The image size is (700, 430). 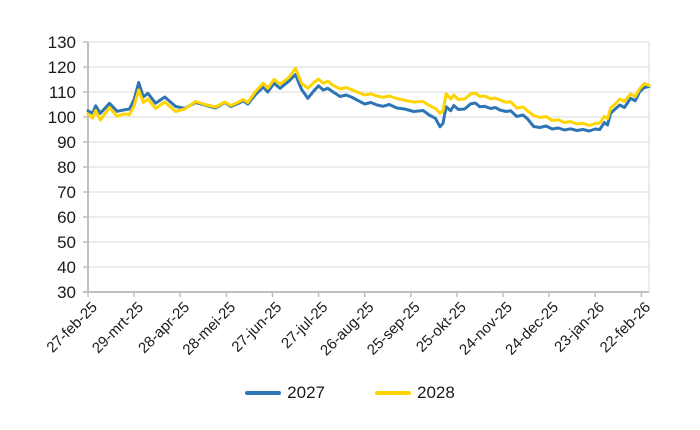 I want to click on y-axis-label: 50, so click(x=66, y=242).